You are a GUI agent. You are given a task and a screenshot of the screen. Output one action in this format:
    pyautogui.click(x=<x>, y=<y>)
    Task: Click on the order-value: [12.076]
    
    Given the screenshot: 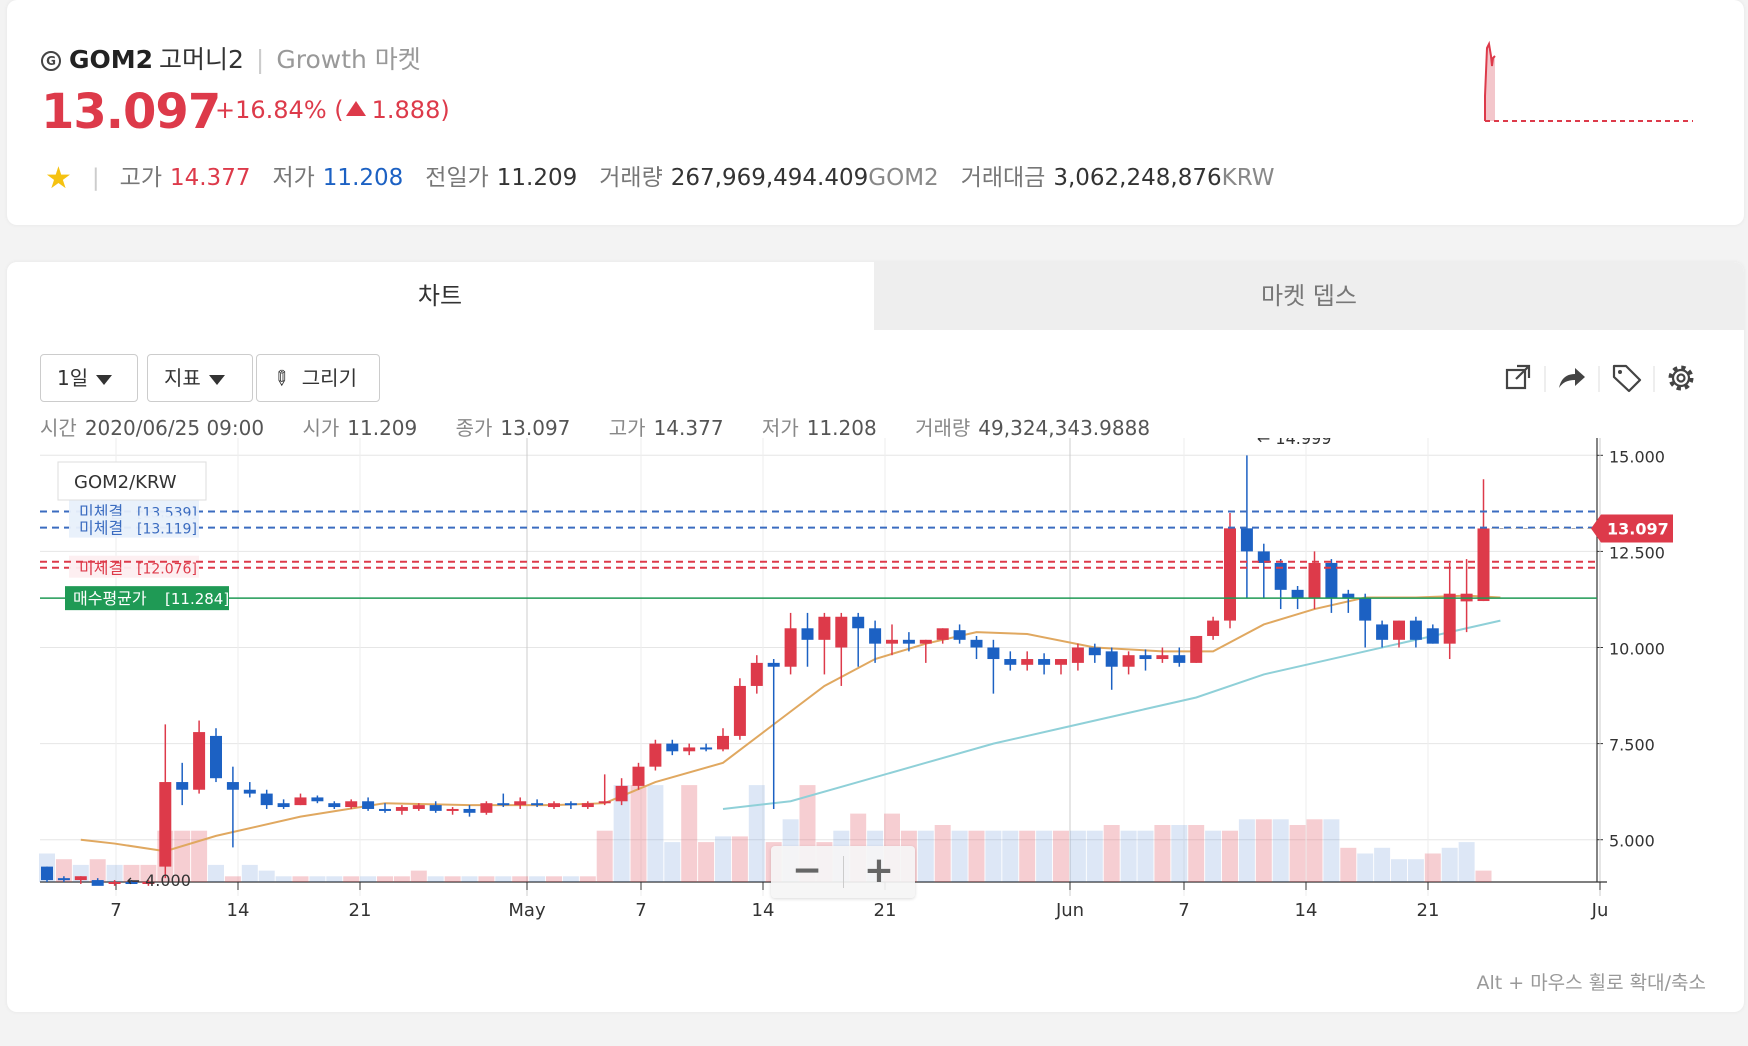 What is the action you would take?
    pyautogui.click(x=167, y=570)
    